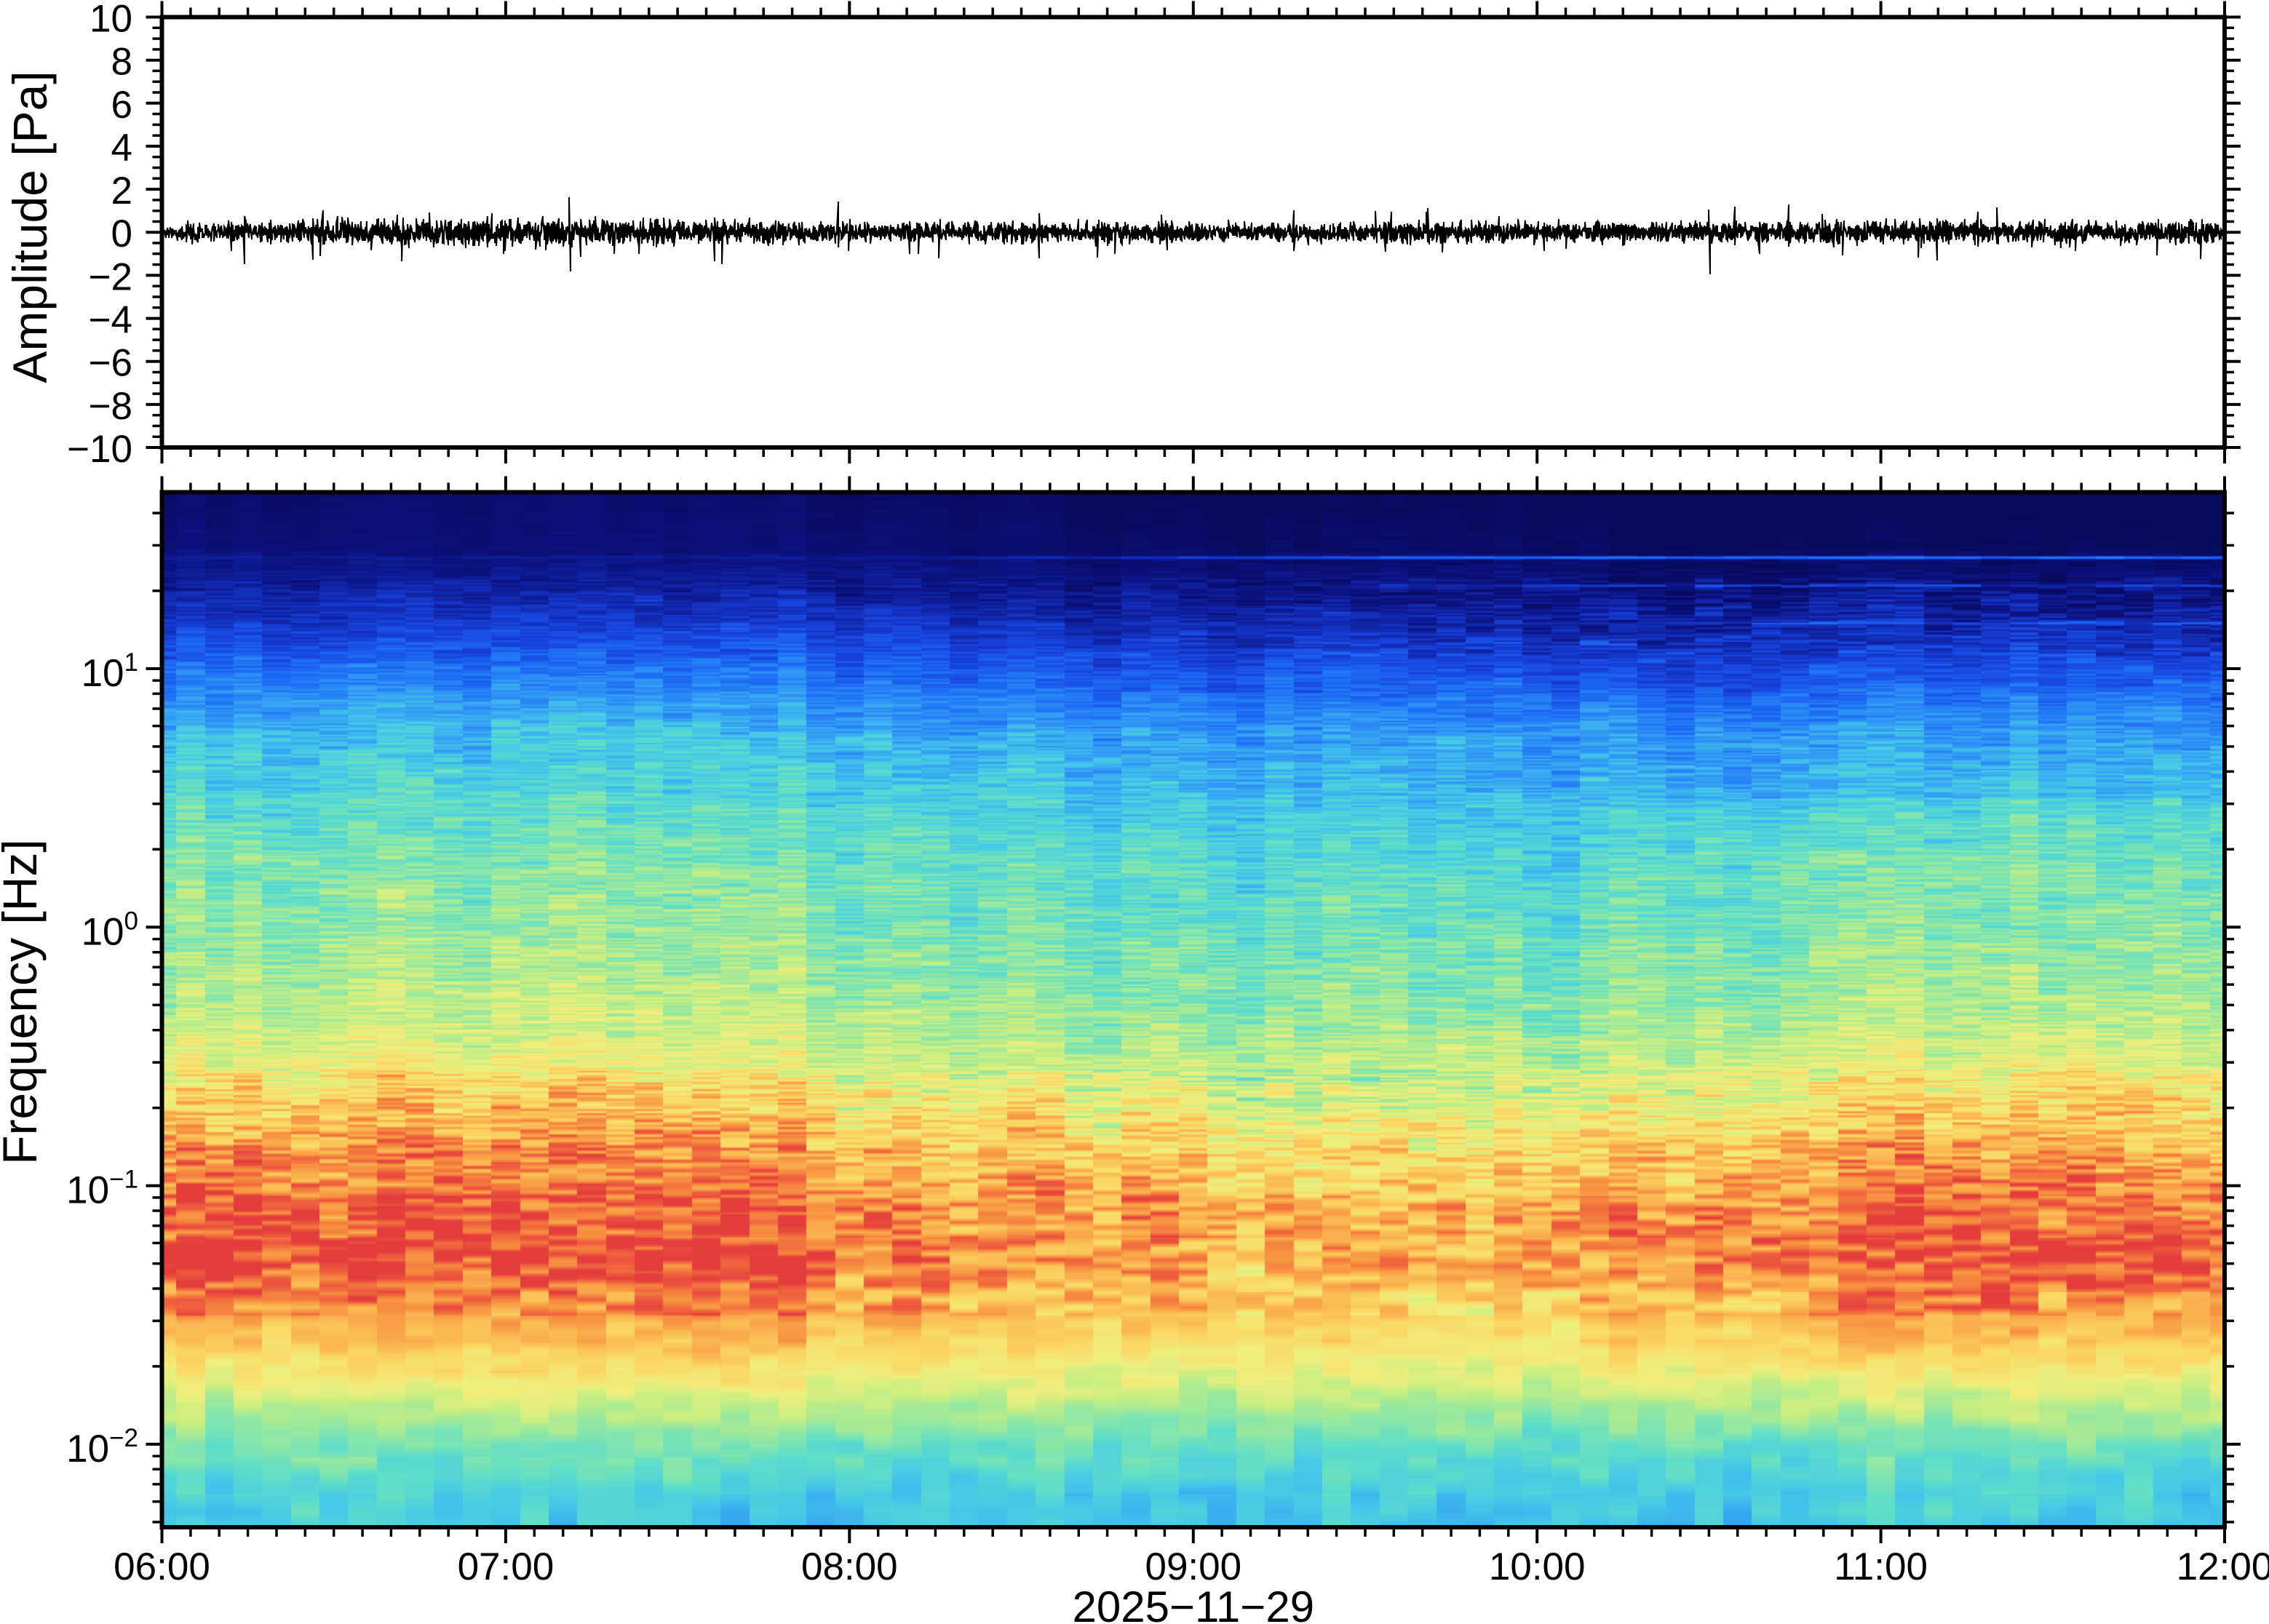  Describe the element at coordinates (111, 20) in the screenshot. I see `svg-text: 10` at that location.